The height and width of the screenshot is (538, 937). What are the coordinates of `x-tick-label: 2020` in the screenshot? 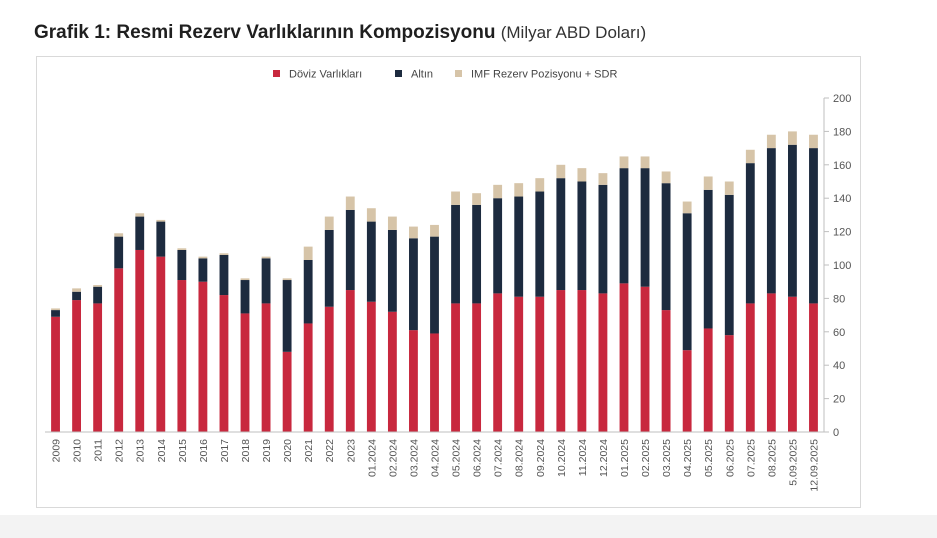 It's located at (288, 451).